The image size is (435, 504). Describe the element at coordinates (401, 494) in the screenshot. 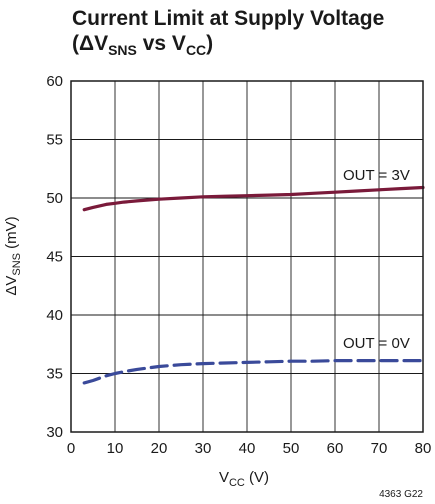

I see `figure-id: 4363 G22` at that location.